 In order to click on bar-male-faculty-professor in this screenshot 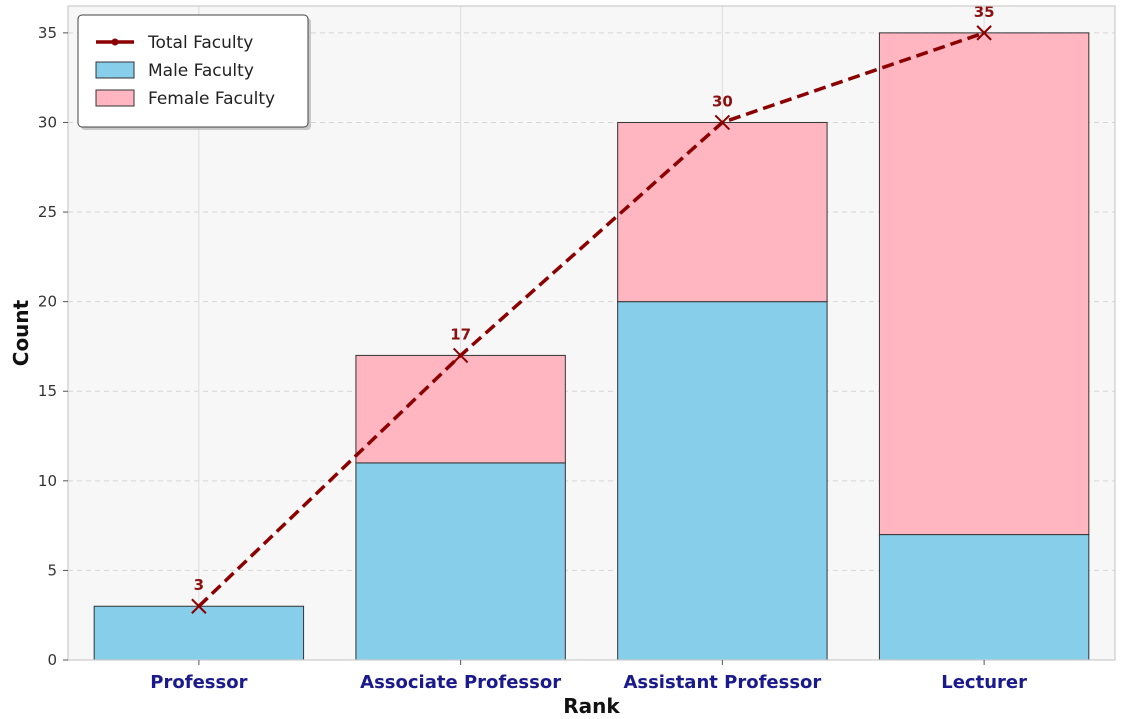, I will do `click(199, 633)`.